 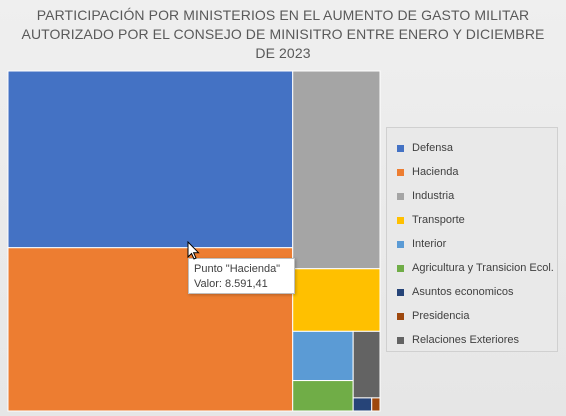 I want to click on legend-label: Presidencia, so click(x=441, y=316).